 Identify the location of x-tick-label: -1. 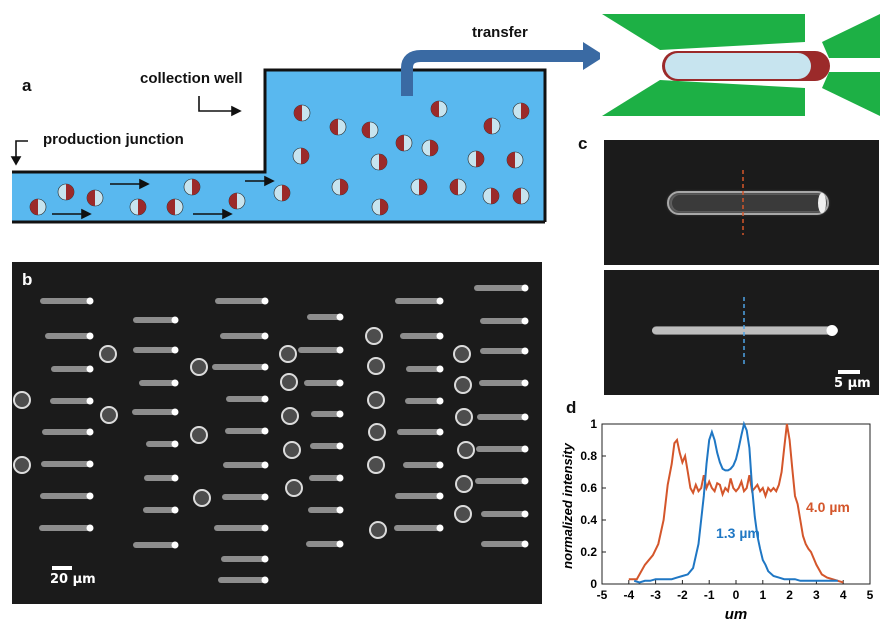
(709, 595).